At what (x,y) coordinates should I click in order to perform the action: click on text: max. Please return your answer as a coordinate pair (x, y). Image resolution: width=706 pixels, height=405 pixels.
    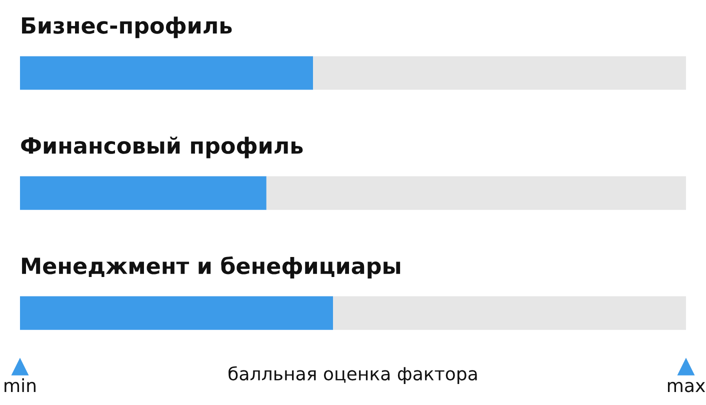
    Looking at the image, I should click on (687, 387).